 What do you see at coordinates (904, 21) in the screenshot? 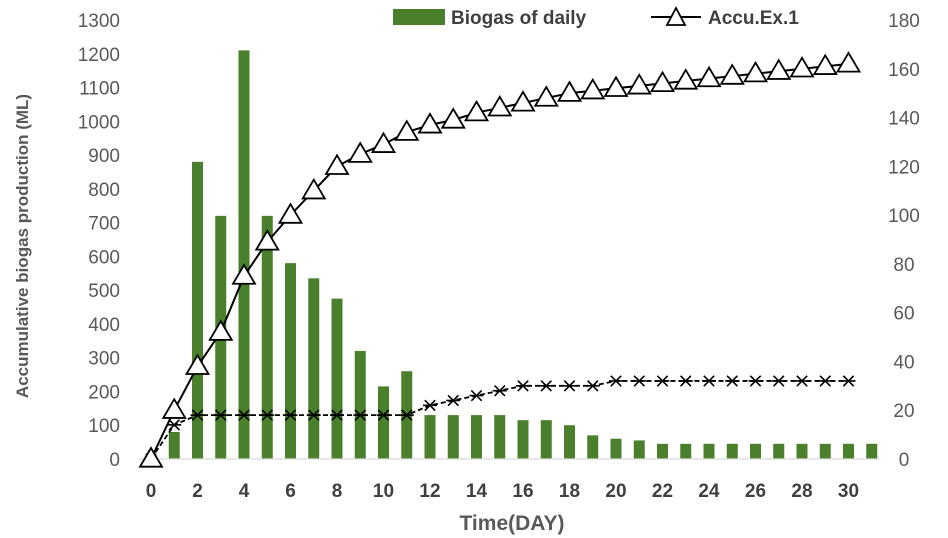
I see `y2-tick-label: 180` at bounding box center [904, 21].